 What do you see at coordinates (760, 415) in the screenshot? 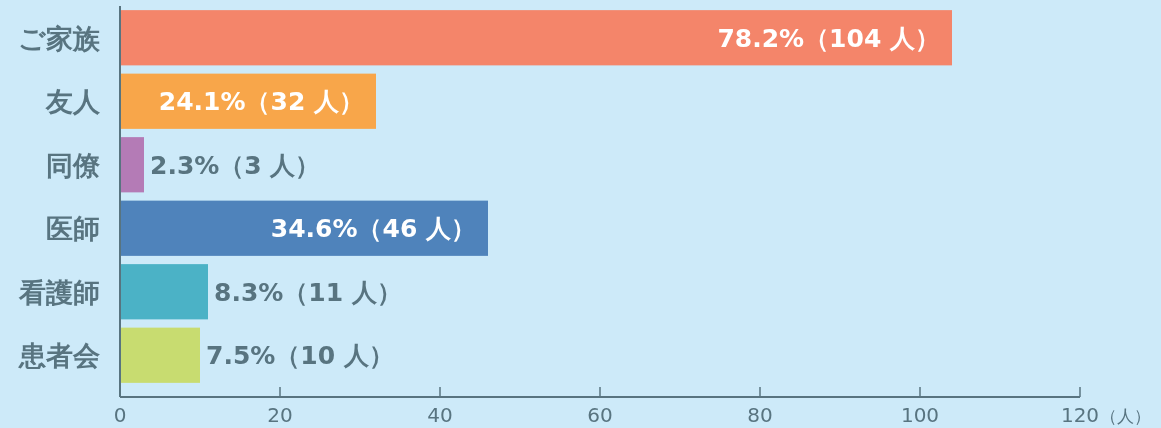
I see `x-tick-label: 80` at bounding box center [760, 415].